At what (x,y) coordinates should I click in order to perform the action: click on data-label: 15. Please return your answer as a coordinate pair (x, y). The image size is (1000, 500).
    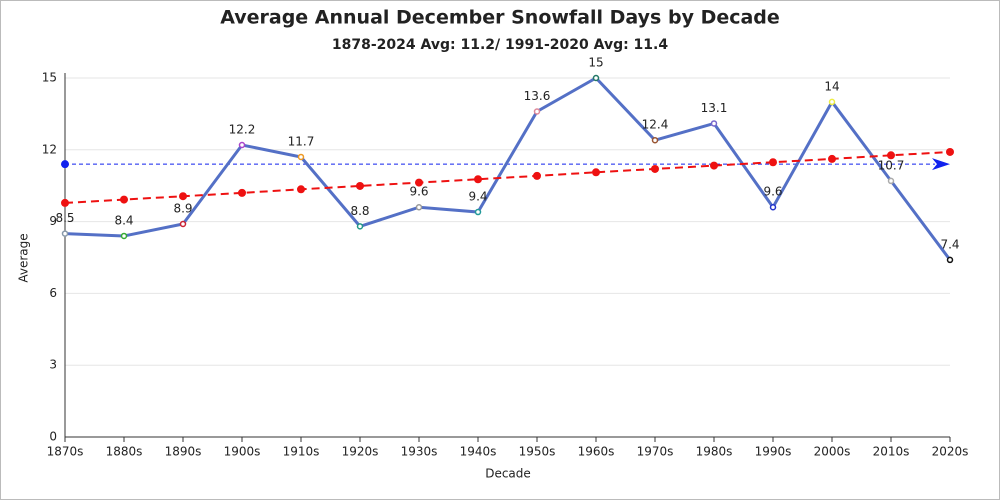
    Looking at the image, I should click on (595, 63).